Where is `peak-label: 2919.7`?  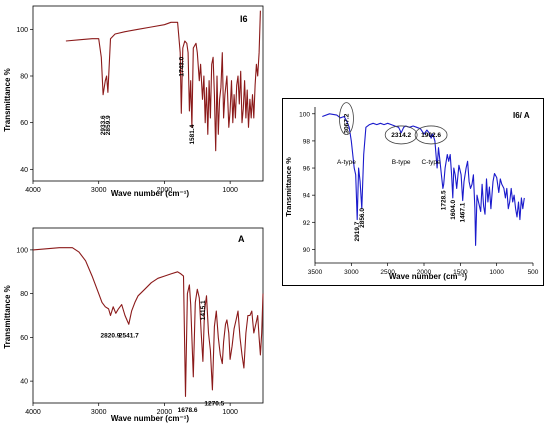
peak-label: 2919.7 is located at coordinates (357, 231).